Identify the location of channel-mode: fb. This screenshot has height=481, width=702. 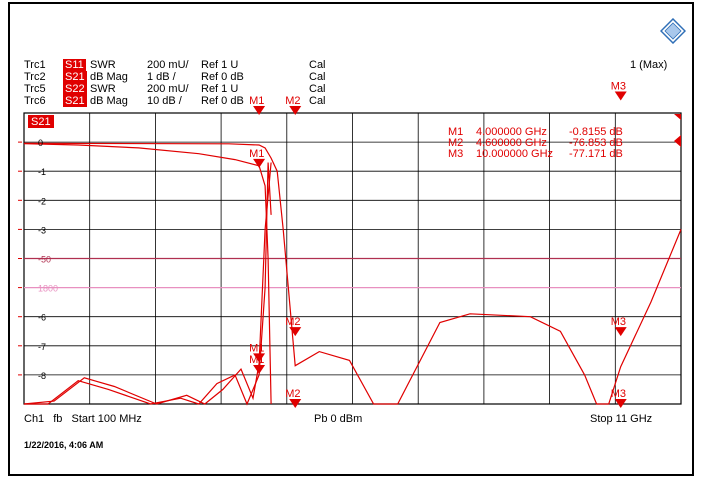
(58, 419).